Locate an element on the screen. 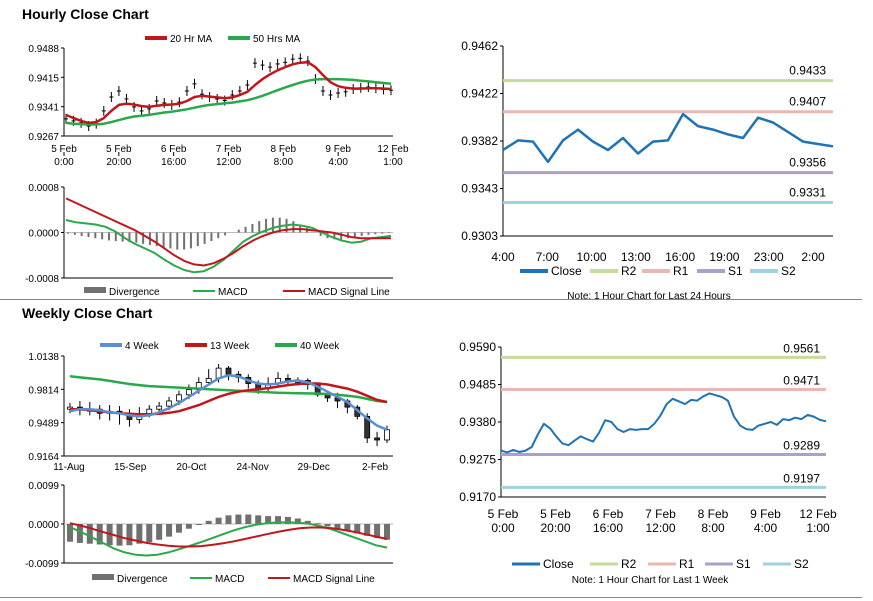 The width and height of the screenshot is (873, 601). hourly-macd-y-tick-label: 0.0000 is located at coordinates (43, 234).